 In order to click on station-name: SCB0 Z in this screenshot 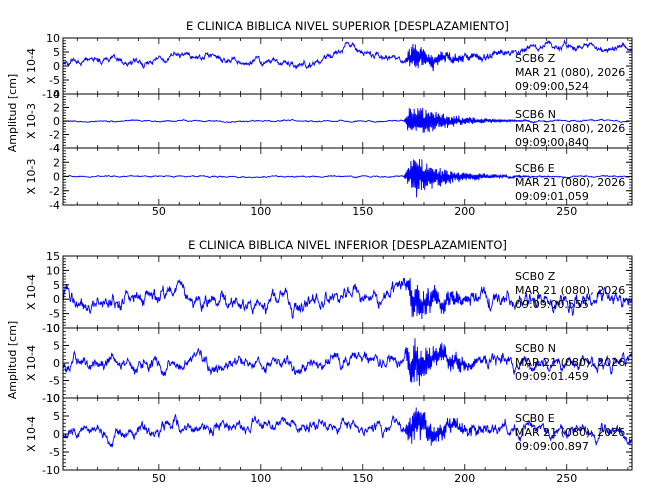, I will do `click(535, 276)`.